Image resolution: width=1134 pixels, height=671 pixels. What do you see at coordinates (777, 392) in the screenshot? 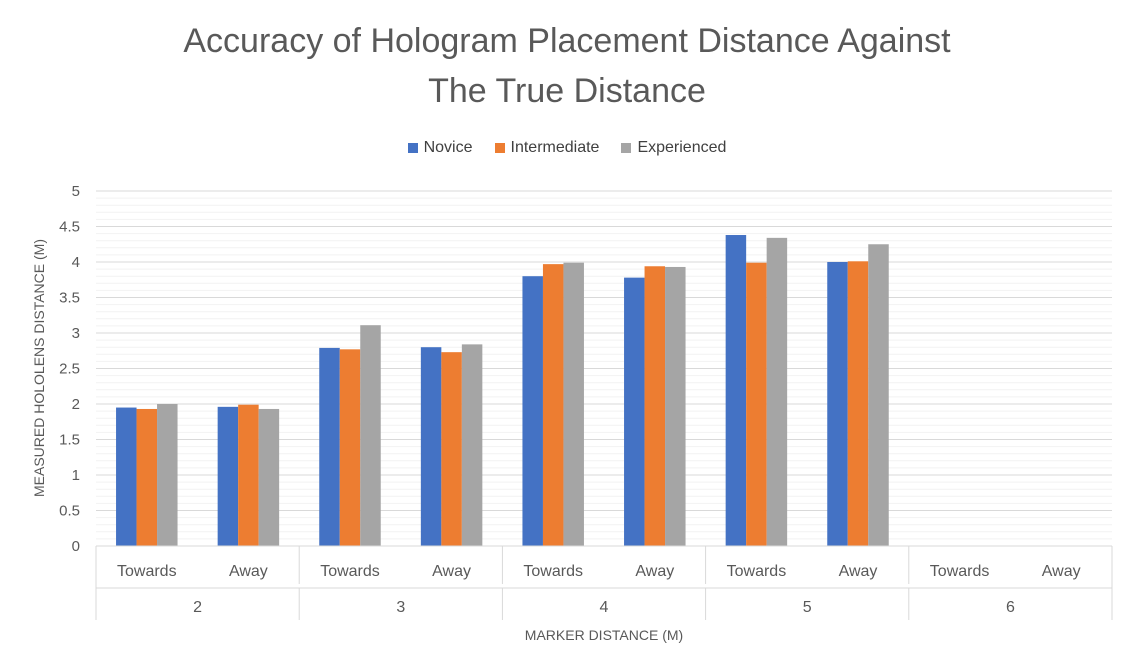
I see `bar-experienced-5-towards` at bounding box center [777, 392].